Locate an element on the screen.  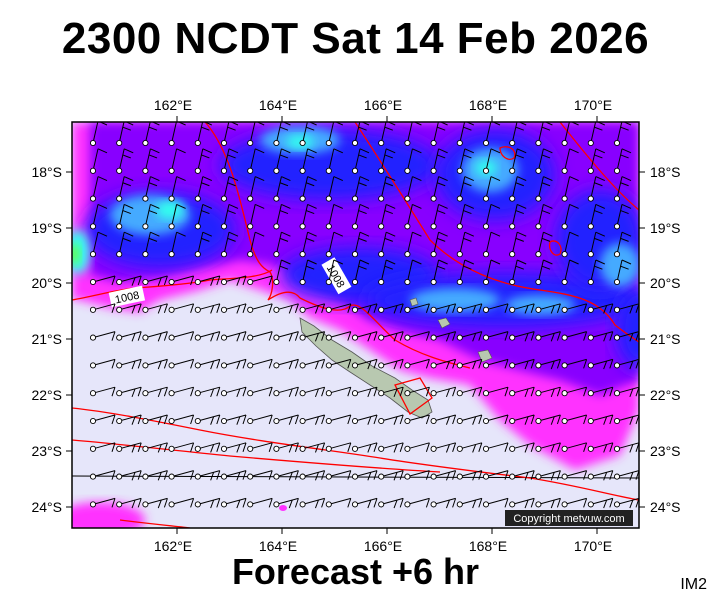
top-tick-162: 162°E is located at coordinates (173, 105).